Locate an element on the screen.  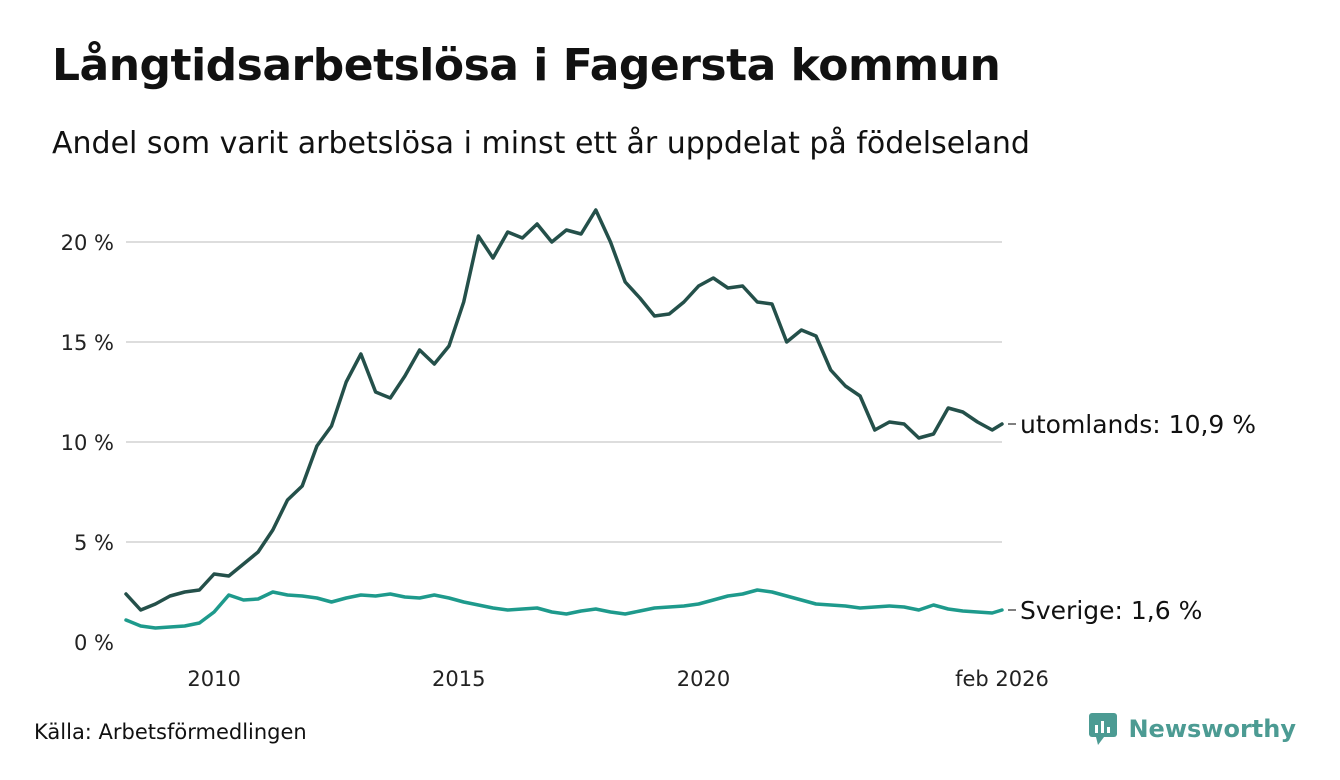
y-tick-label: 10 % is located at coordinates (87, 443).